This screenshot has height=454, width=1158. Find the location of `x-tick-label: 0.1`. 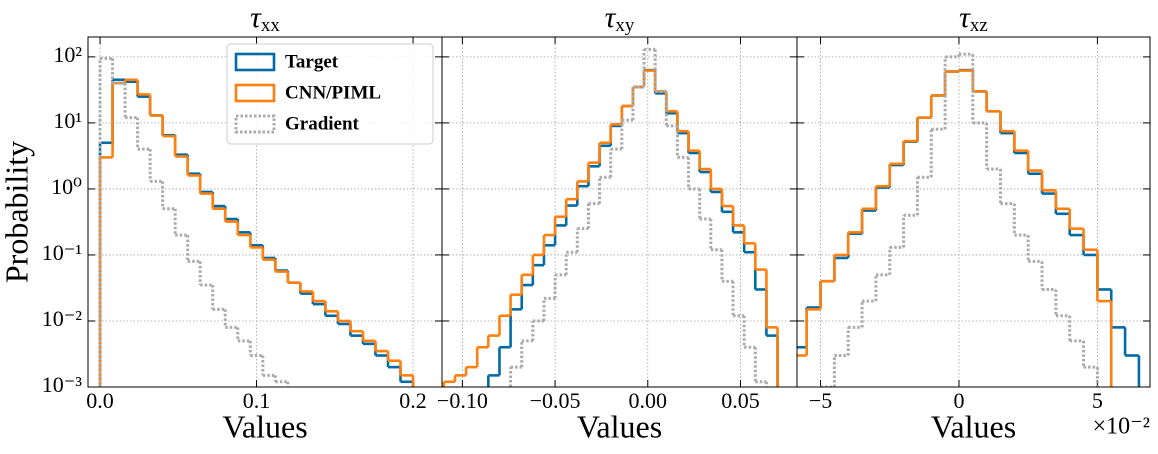

x-tick-label: 0.1 is located at coordinates (257, 400).